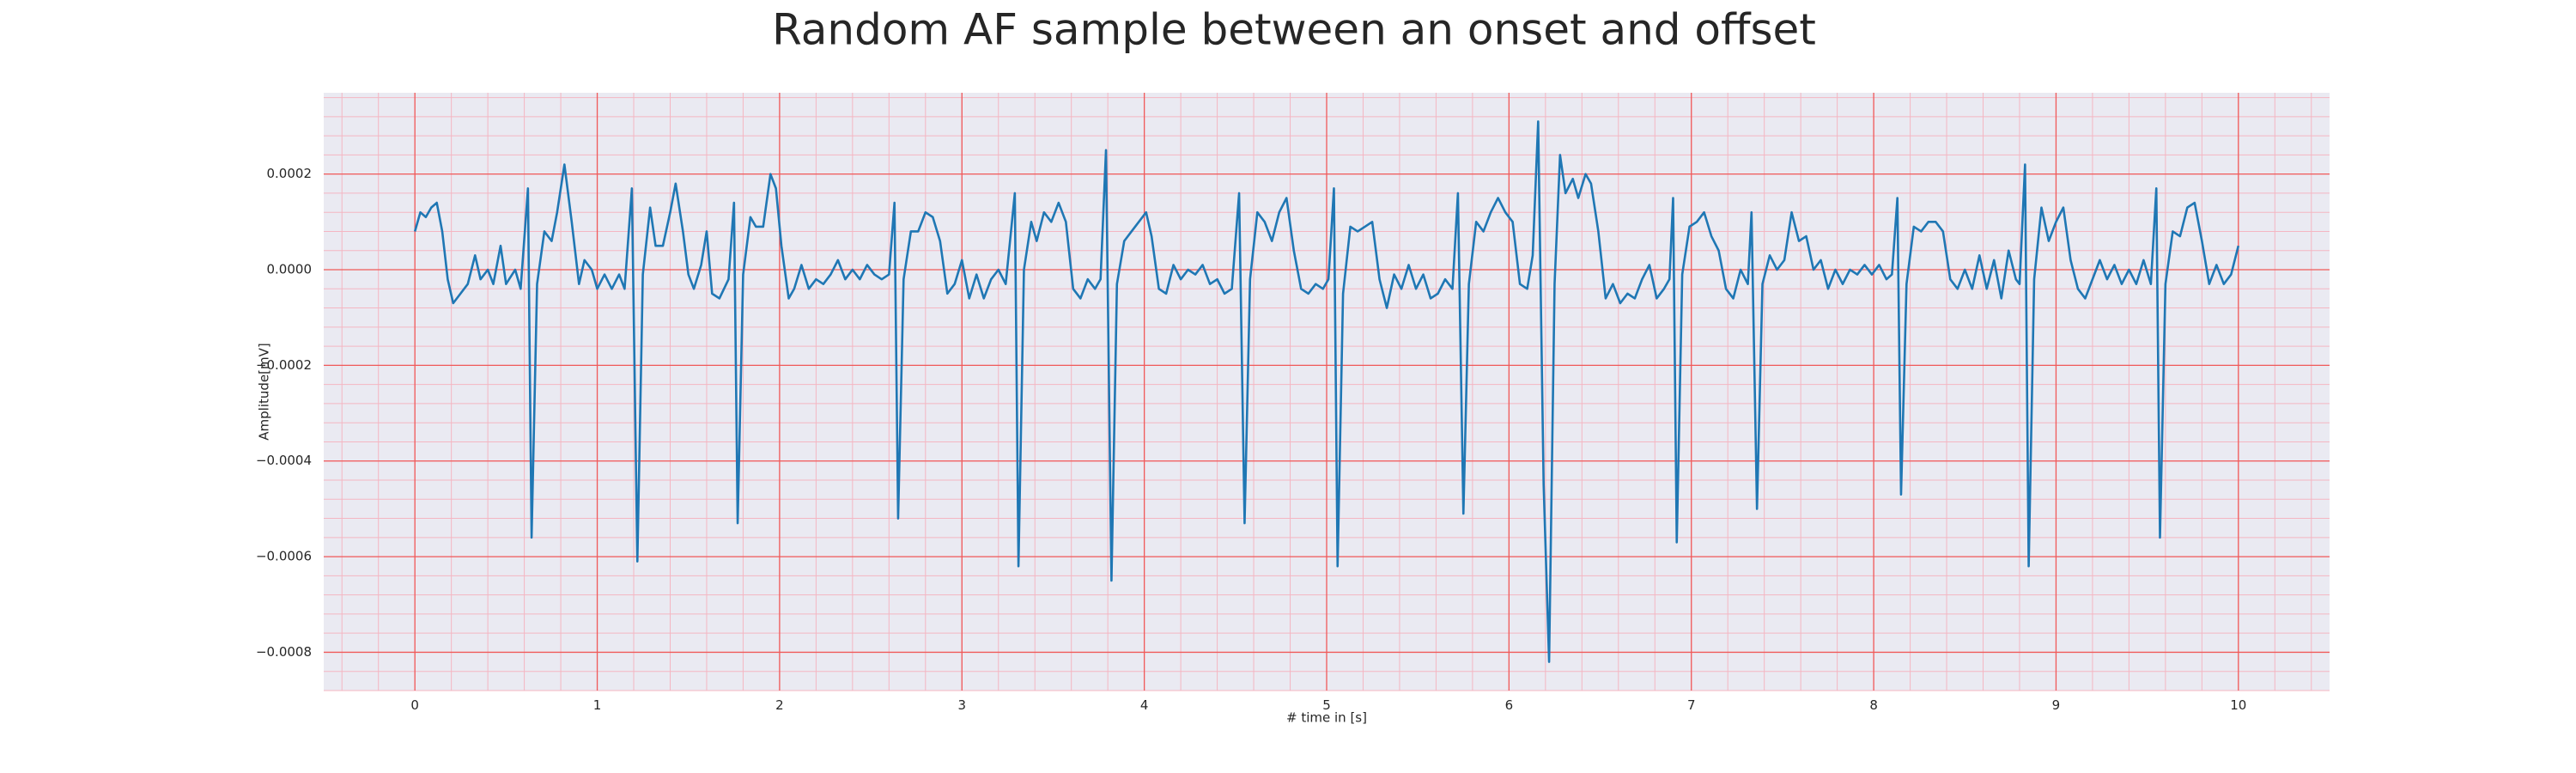 This screenshot has height=773, width=2576. I want to click on x-tick-label: 9, so click(2056, 705).